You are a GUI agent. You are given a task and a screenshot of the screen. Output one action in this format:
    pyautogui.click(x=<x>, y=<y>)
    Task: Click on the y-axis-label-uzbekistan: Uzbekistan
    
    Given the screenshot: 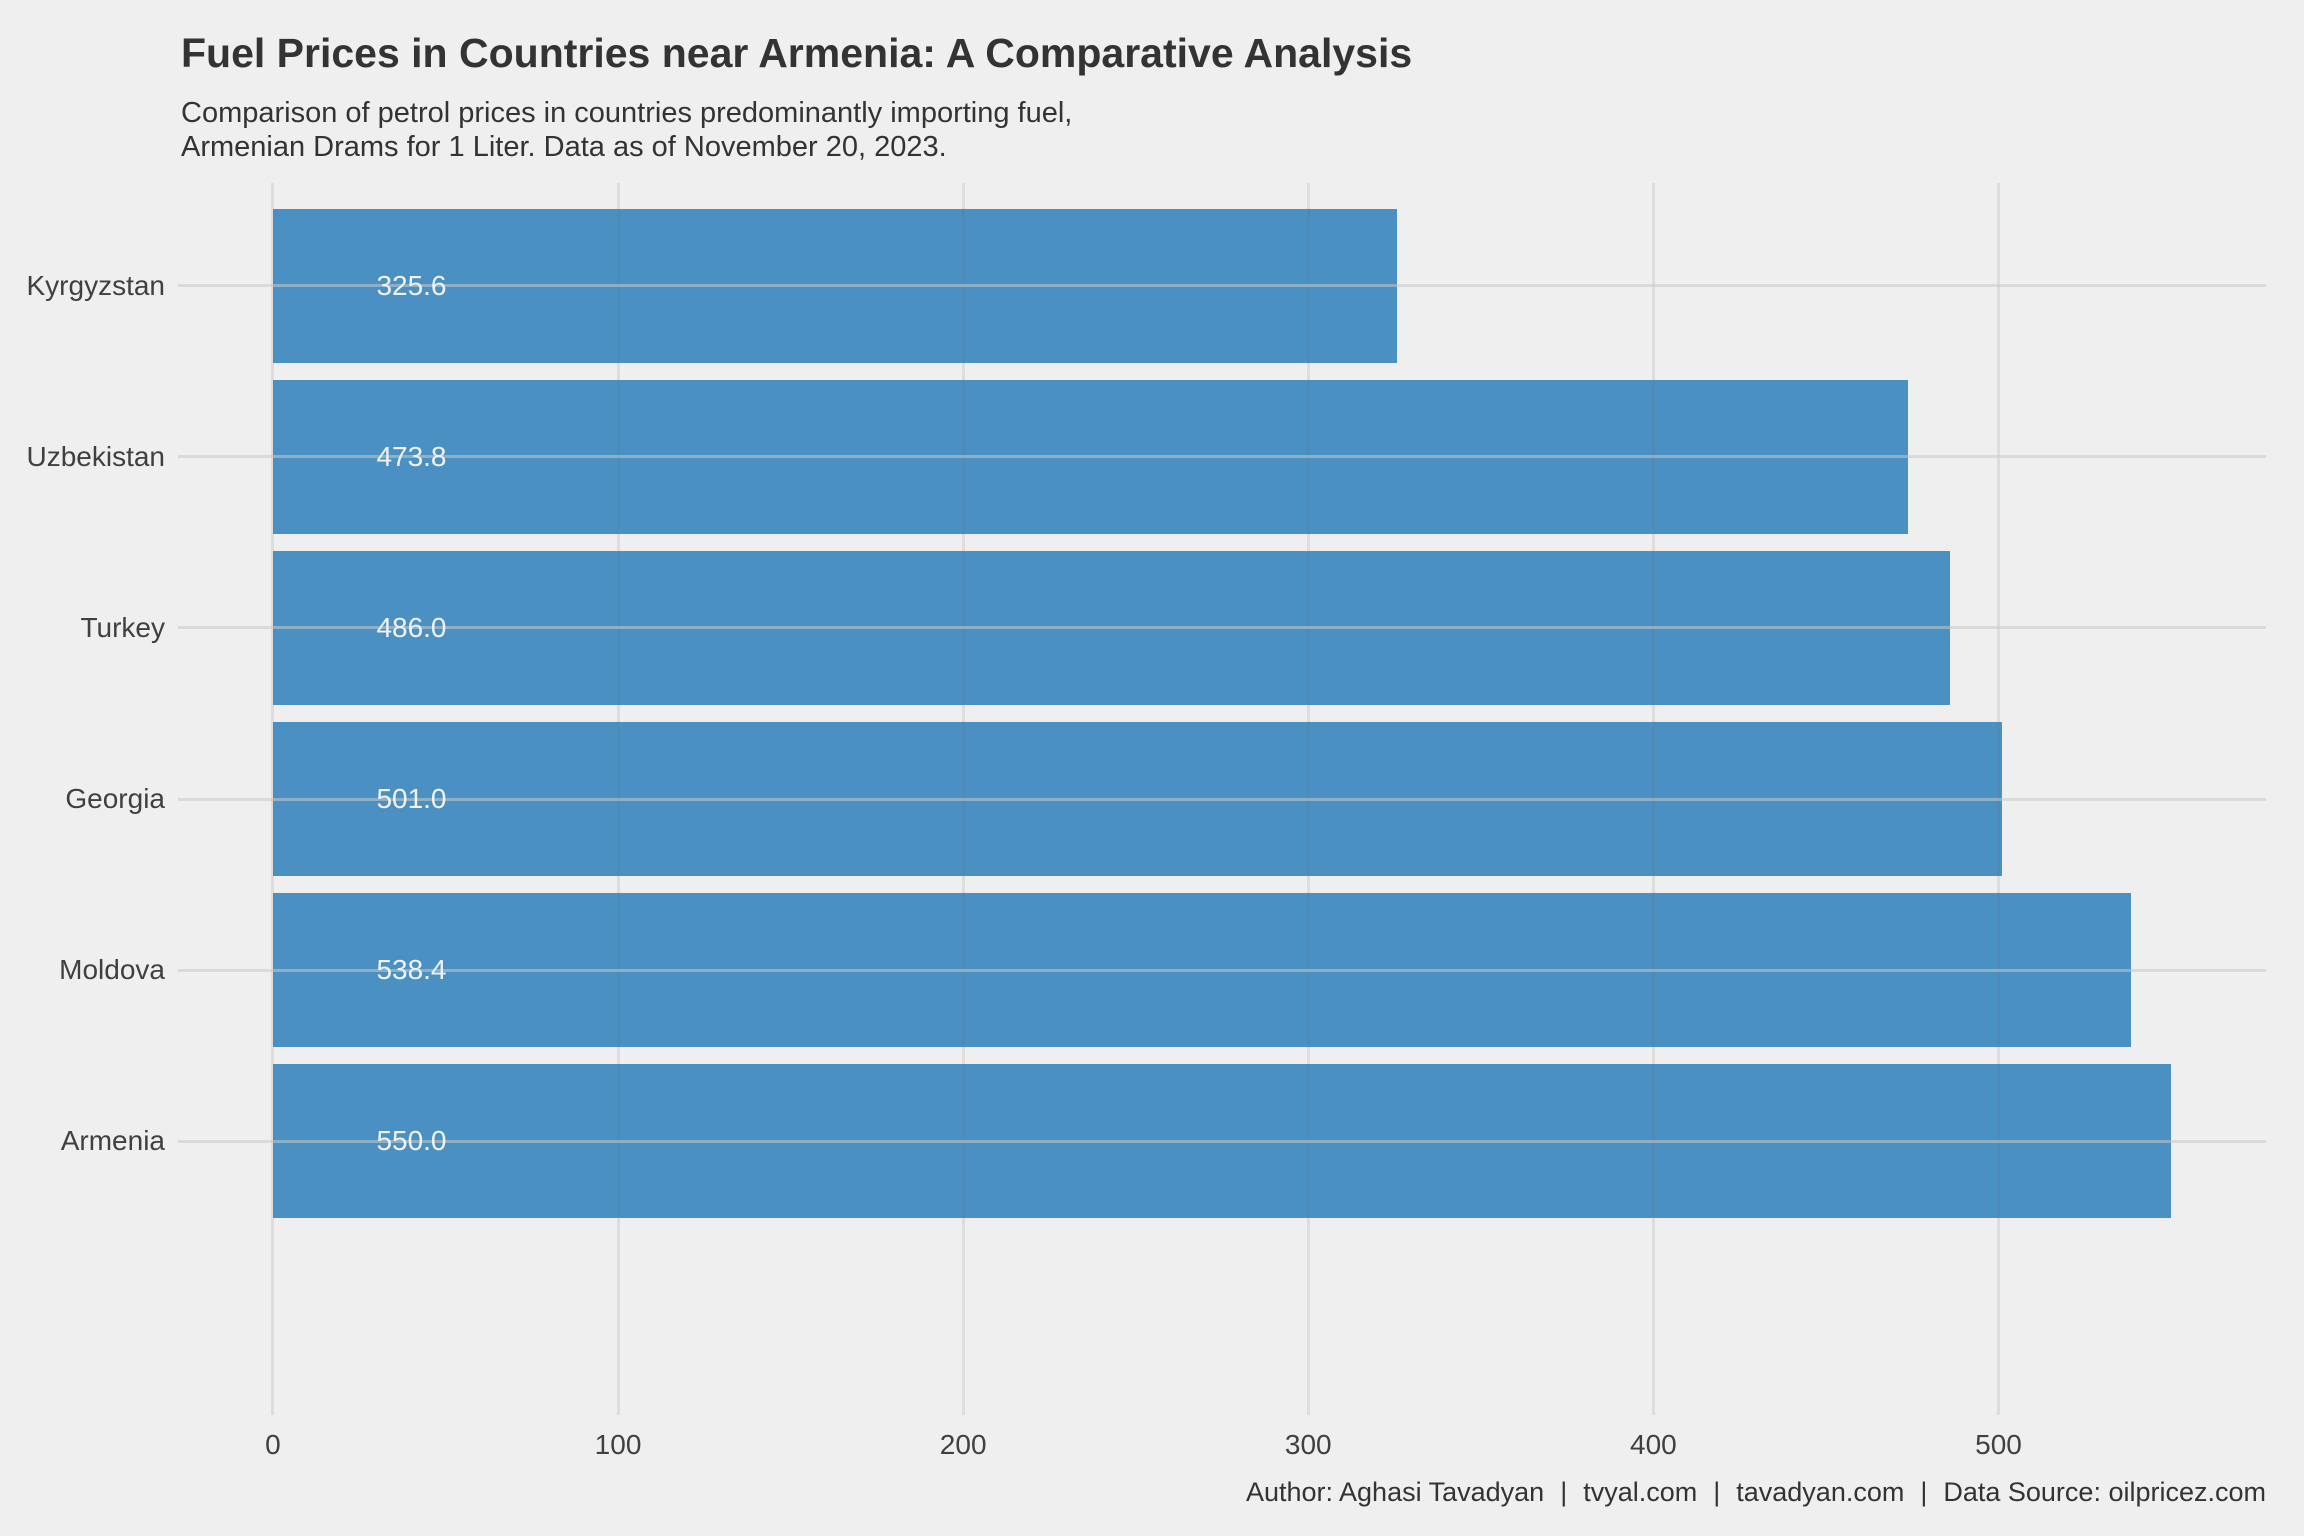 What is the action you would take?
    pyautogui.click(x=95, y=456)
    